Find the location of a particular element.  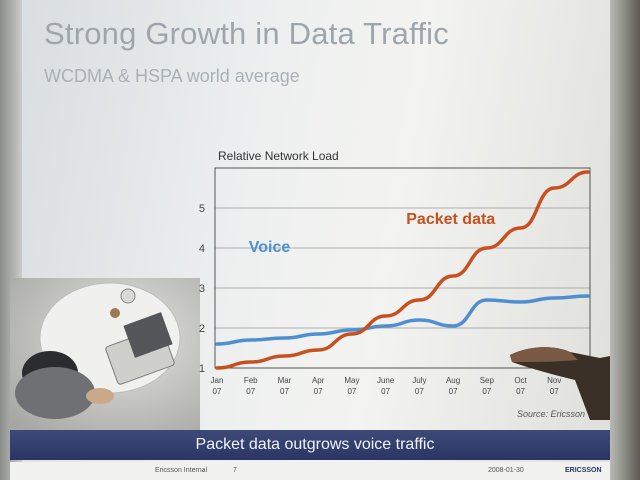

y-tick-label: 4 is located at coordinates (202, 249).